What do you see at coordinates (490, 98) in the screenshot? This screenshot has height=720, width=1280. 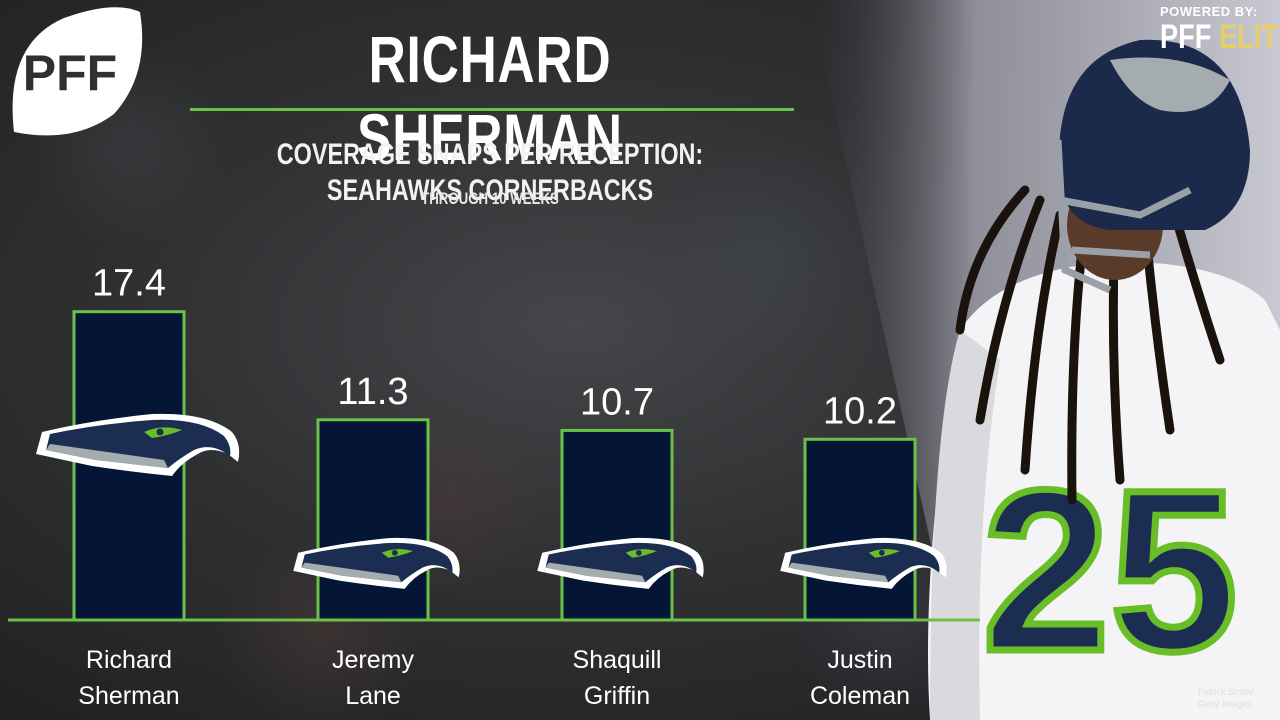 I see `page-title: RICHARD SHERMAN` at bounding box center [490, 98].